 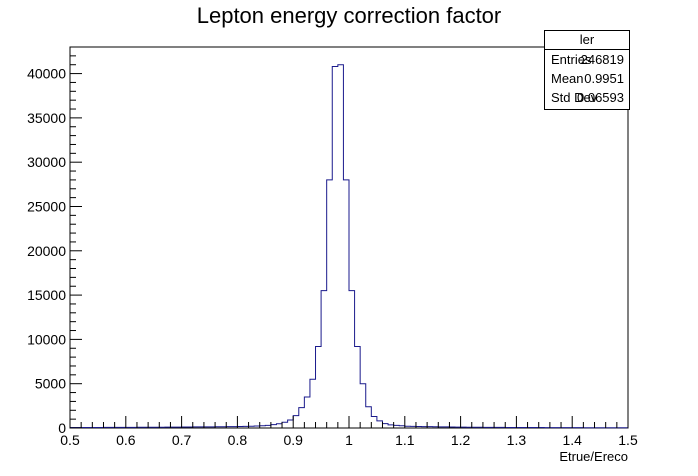 What do you see at coordinates (70, 440) in the screenshot?
I see `x-tick-label: 0.5` at bounding box center [70, 440].